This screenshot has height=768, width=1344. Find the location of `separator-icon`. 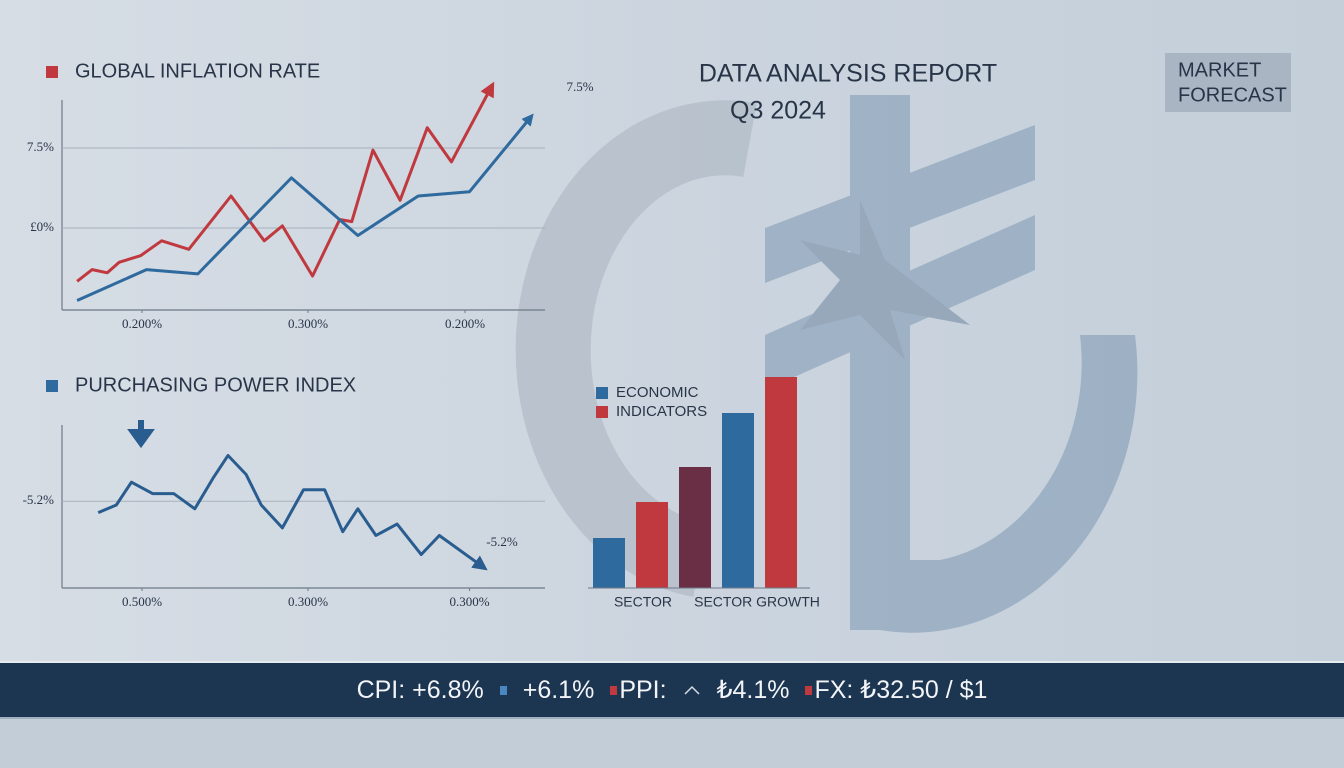

separator-icon is located at coordinates (692, 690).